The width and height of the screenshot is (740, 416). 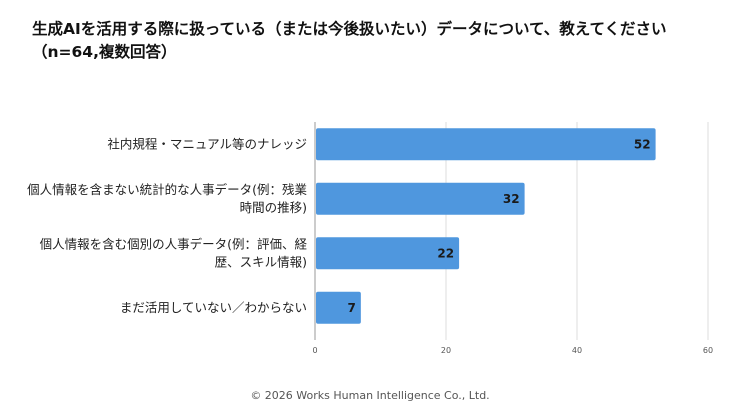 What do you see at coordinates (351, 308) in the screenshot?
I see `data-label: 7` at bounding box center [351, 308].